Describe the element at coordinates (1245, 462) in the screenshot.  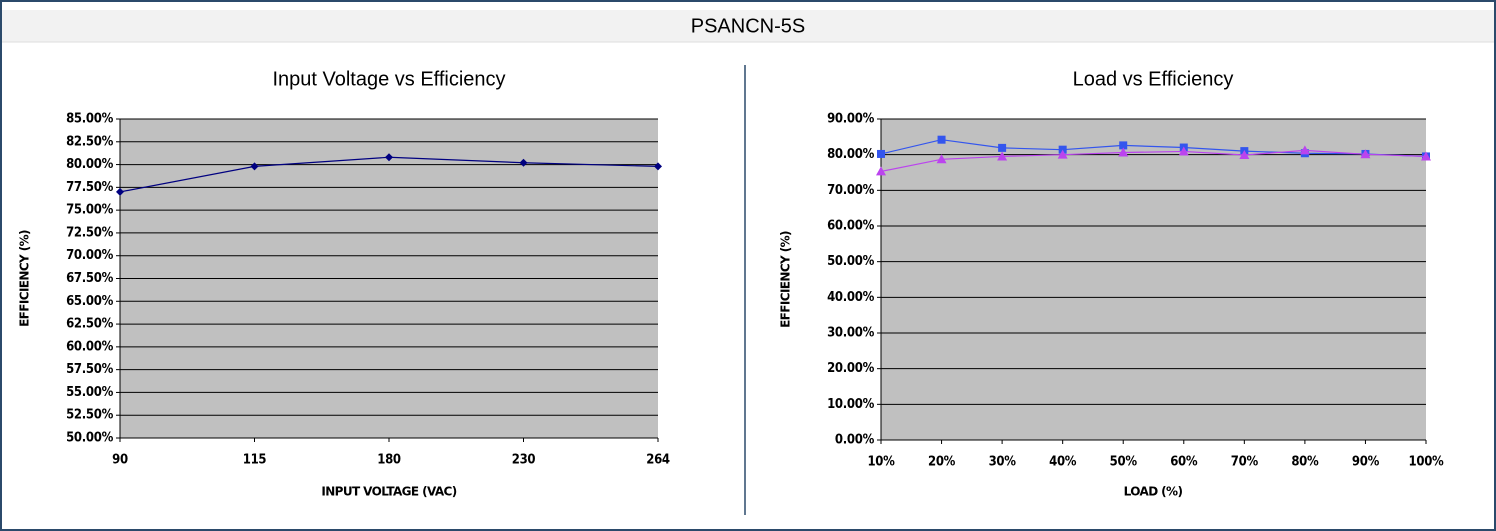
I see `x-tick-label: 70%` at that location.